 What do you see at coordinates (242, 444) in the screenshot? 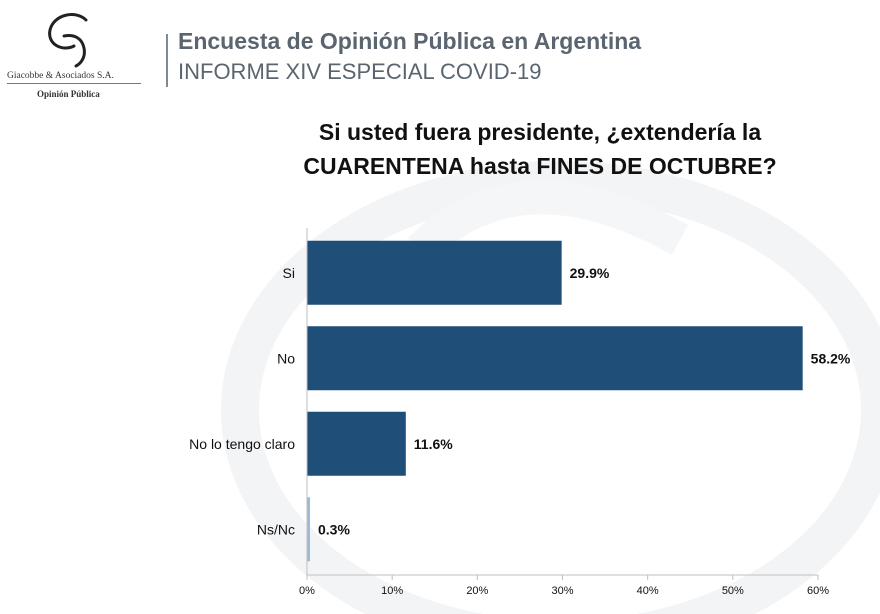
I see `category-label: No lo tengo claro` at bounding box center [242, 444].